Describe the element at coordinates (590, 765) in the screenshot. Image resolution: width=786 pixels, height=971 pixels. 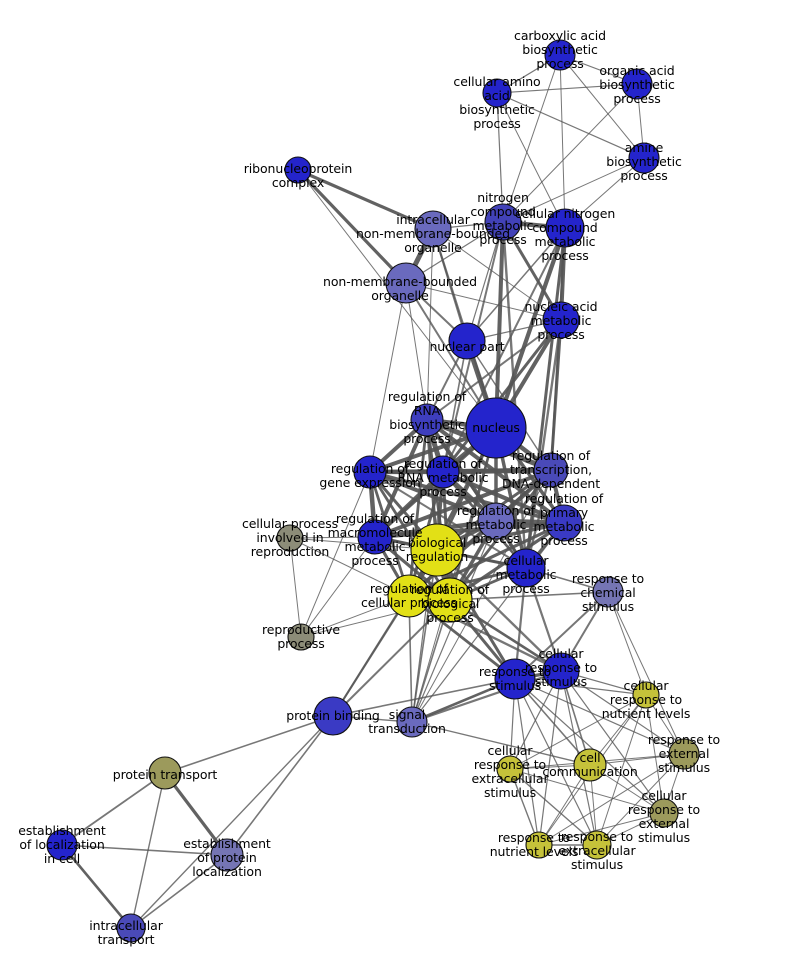
I see `graph-node-cell_communication: cell communication` at that location.